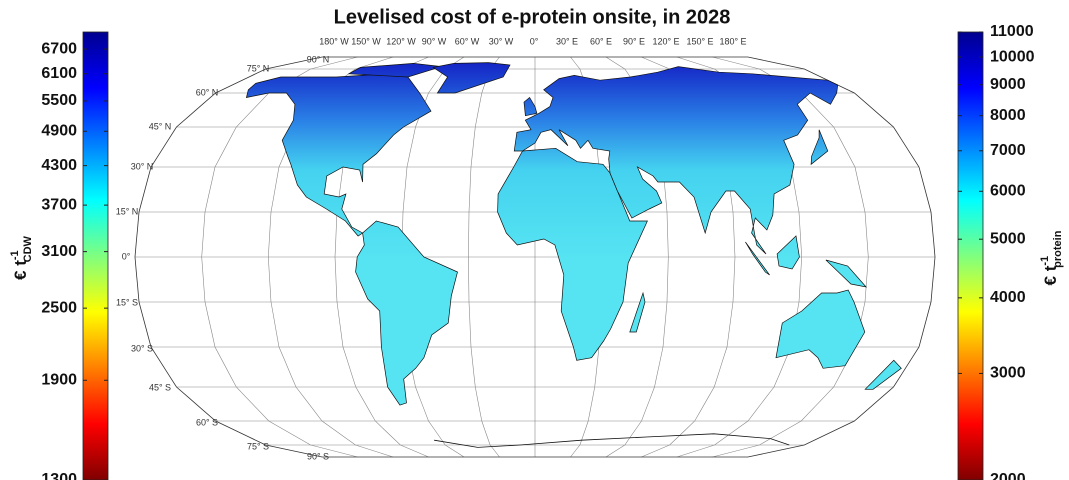 The image size is (1069, 480). Describe the element at coordinates (28, 248) in the screenshot. I see `label-sub: CDW` at that location.